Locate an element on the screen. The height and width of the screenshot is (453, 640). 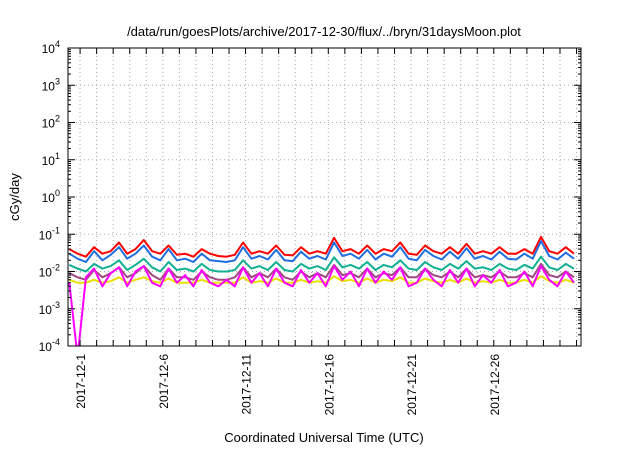
series-line-purple is located at coordinates (321, 271).